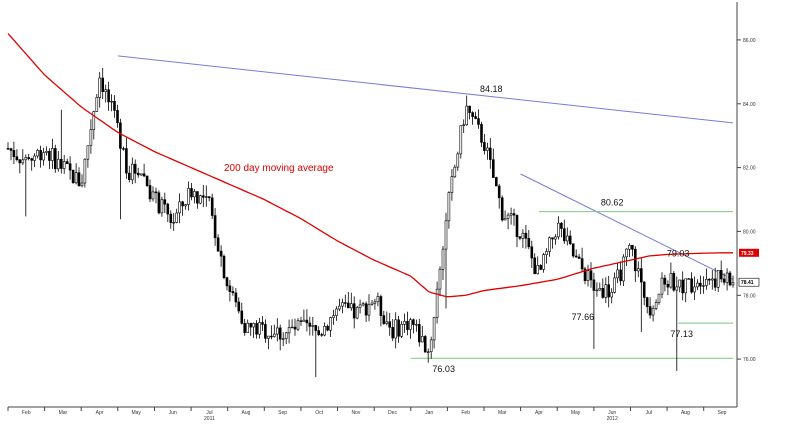 The height and width of the screenshot is (427, 801). What do you see at coordinates (749, 105) in the screenshot?
I see `y-tick-label: 84.00` at bounding box center [749, 105].